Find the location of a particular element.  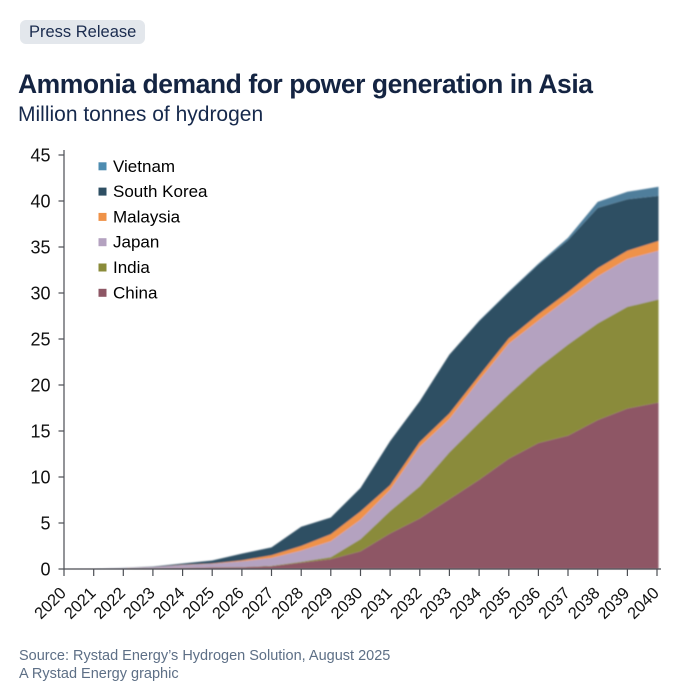

svg-text: 2026 is located at coordinates (228, 603).